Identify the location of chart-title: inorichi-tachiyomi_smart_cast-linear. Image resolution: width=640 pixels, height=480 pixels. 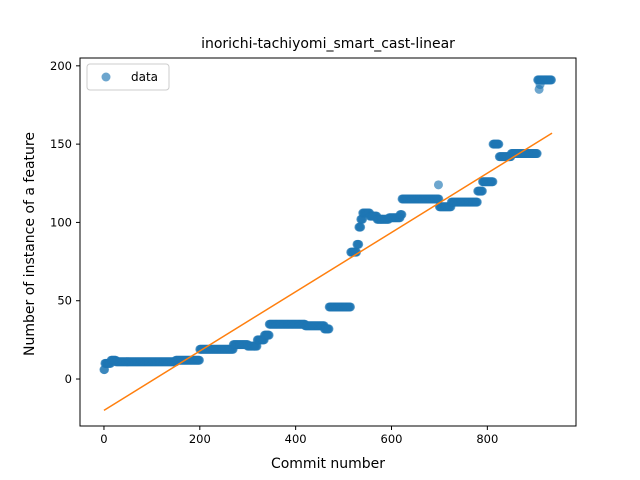
(328, 44).